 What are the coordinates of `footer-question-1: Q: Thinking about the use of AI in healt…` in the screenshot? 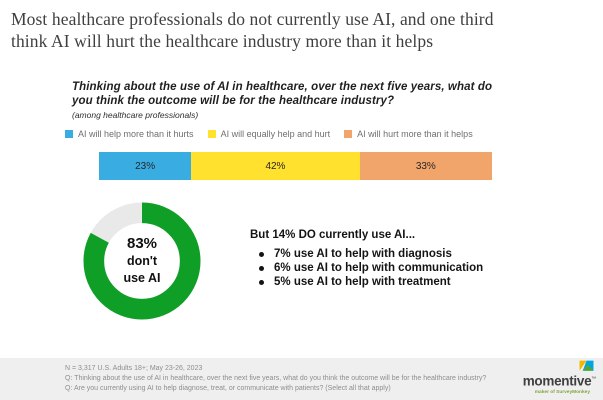 It's located at (276, 378).